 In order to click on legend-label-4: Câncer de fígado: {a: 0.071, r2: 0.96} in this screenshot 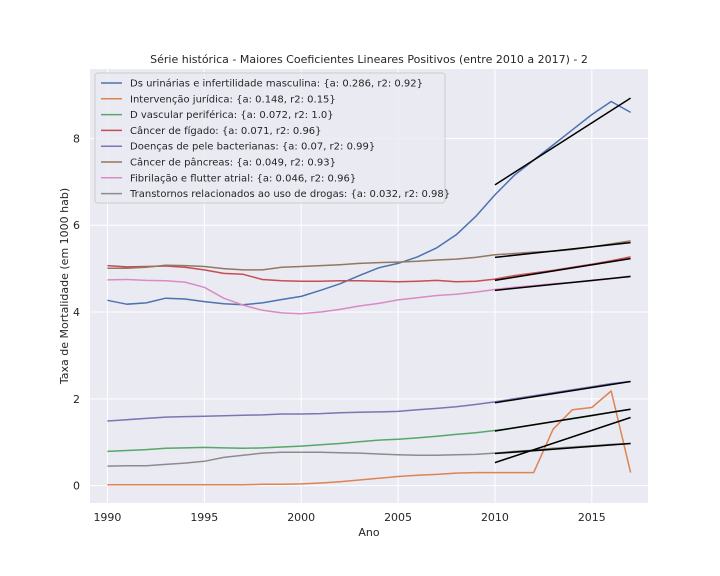, I will do `click(226, 131)`.